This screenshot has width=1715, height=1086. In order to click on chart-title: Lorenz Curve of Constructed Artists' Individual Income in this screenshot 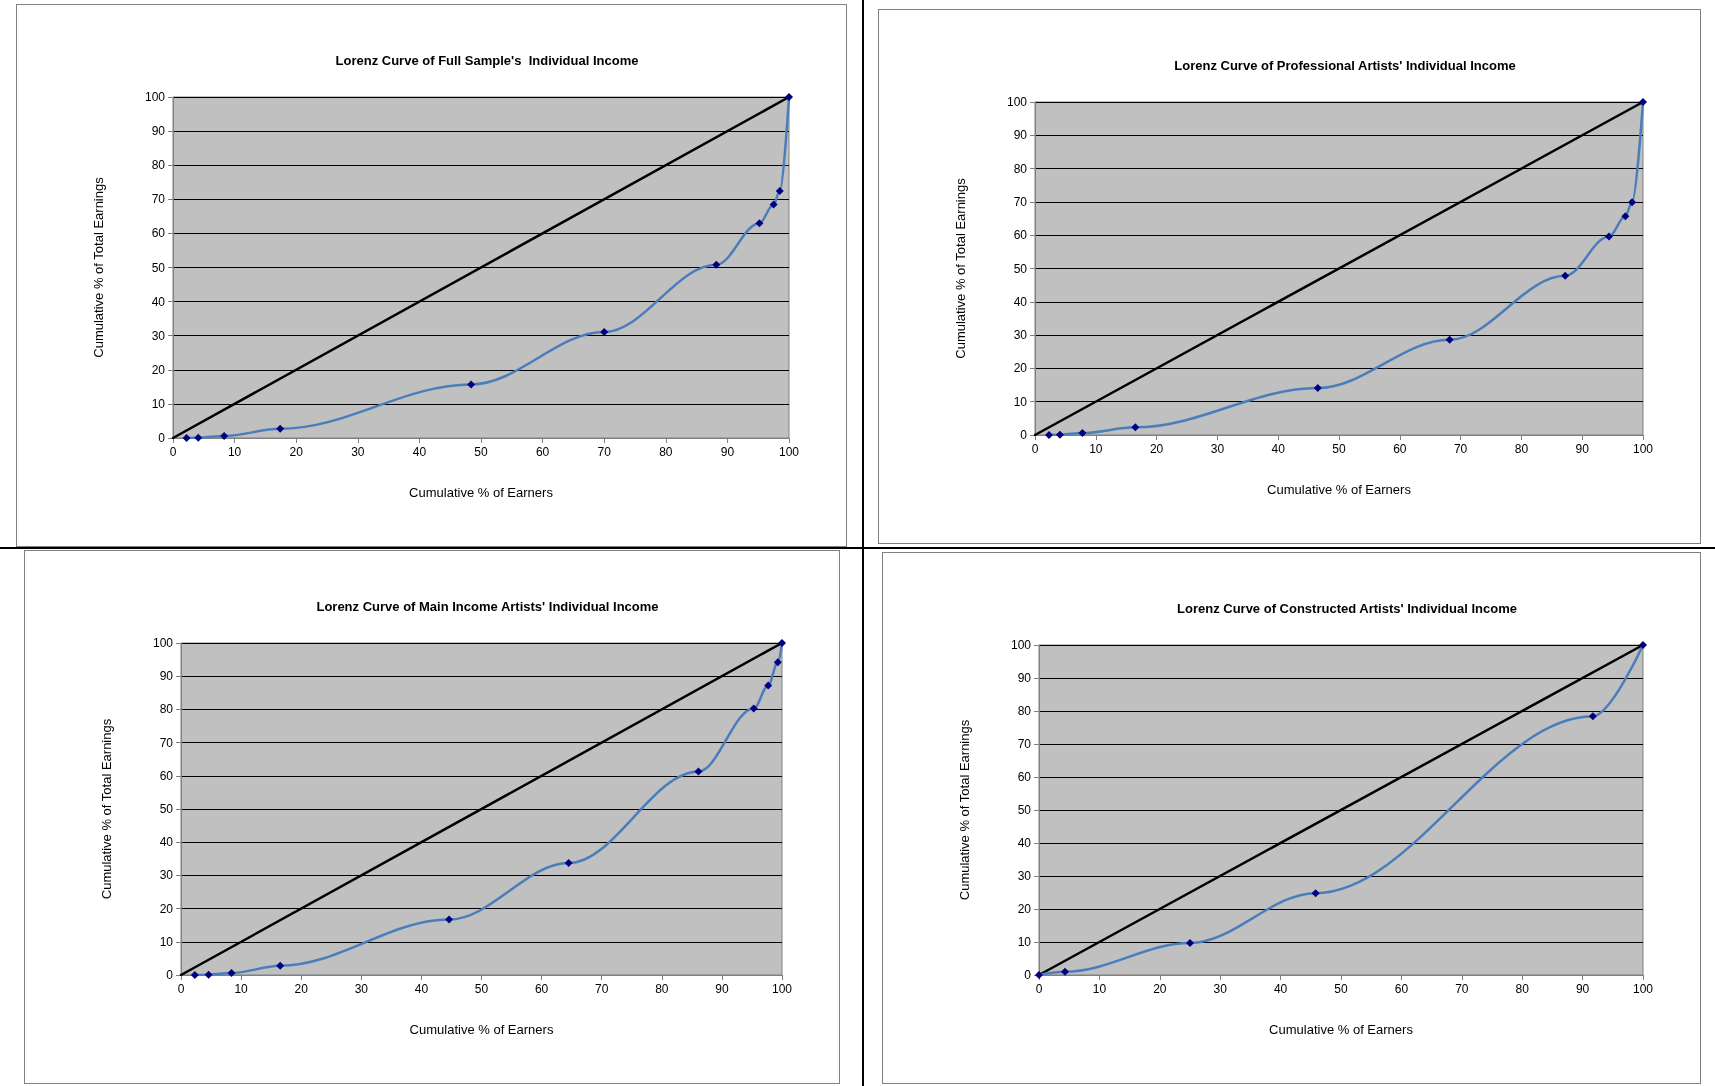, I will do `click(1347, 608)`.